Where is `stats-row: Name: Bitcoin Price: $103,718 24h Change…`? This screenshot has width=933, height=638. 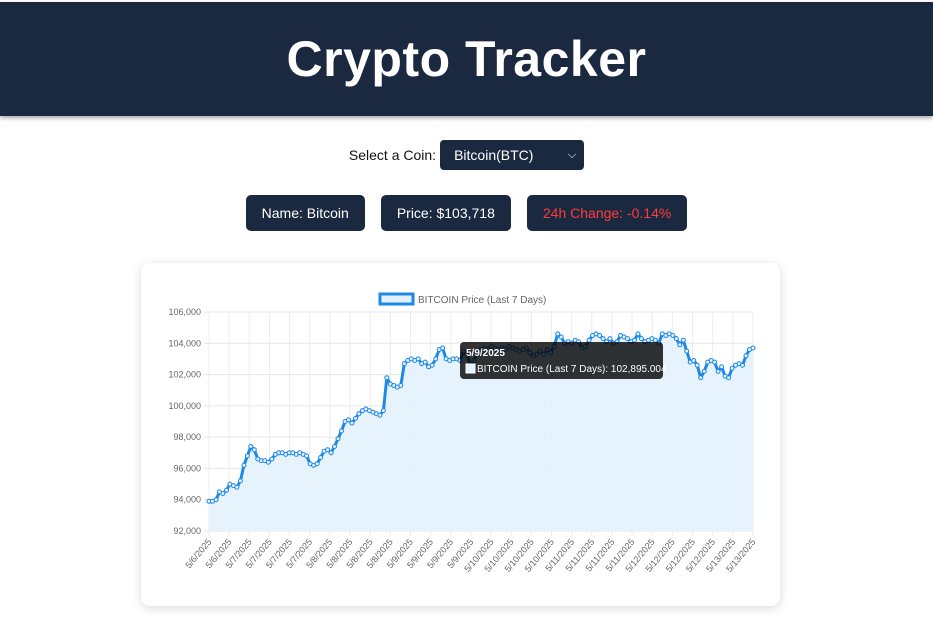 stats-row: Name: Bitcoin Price: $103,718 24h Change… is located at coordinates (466, 213).